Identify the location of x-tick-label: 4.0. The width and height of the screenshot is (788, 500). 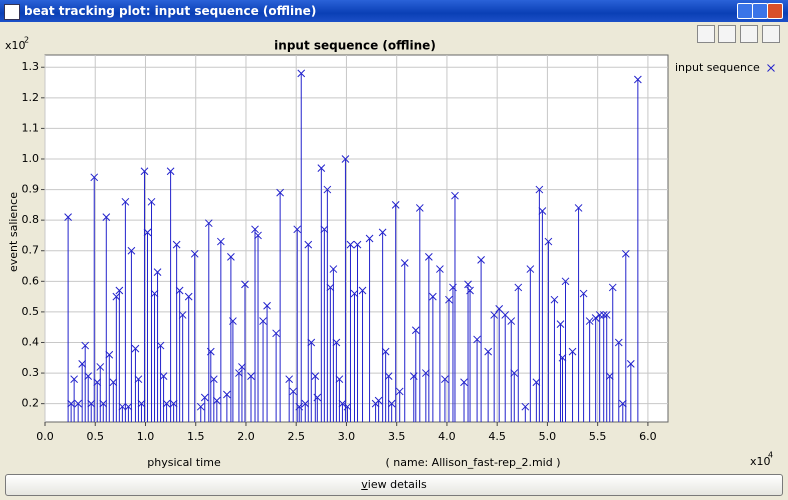
(447, 436).